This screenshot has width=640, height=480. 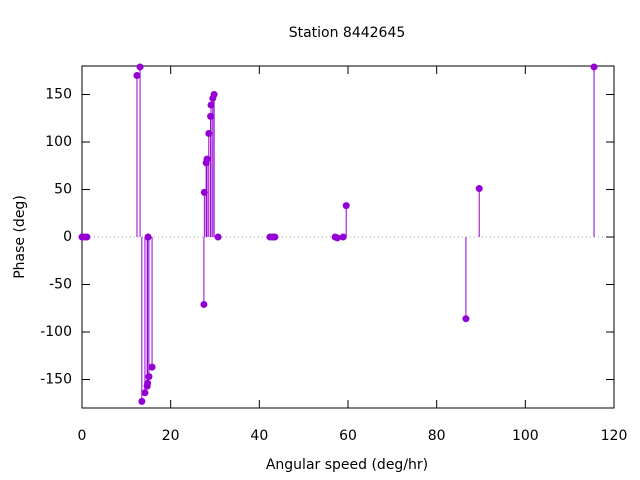 What do you see at coordinates (347, 33) in the screenshot?
I see `chart-title: Station 8442645` at bounding box center [347, 33].